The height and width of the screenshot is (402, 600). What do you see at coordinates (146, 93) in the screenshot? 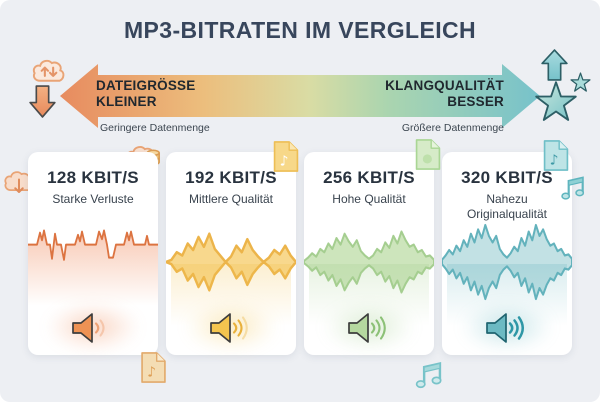
I see `axis-label-left: DATEIGRÖSSE KLEINER` at bounding box center [146, 93].